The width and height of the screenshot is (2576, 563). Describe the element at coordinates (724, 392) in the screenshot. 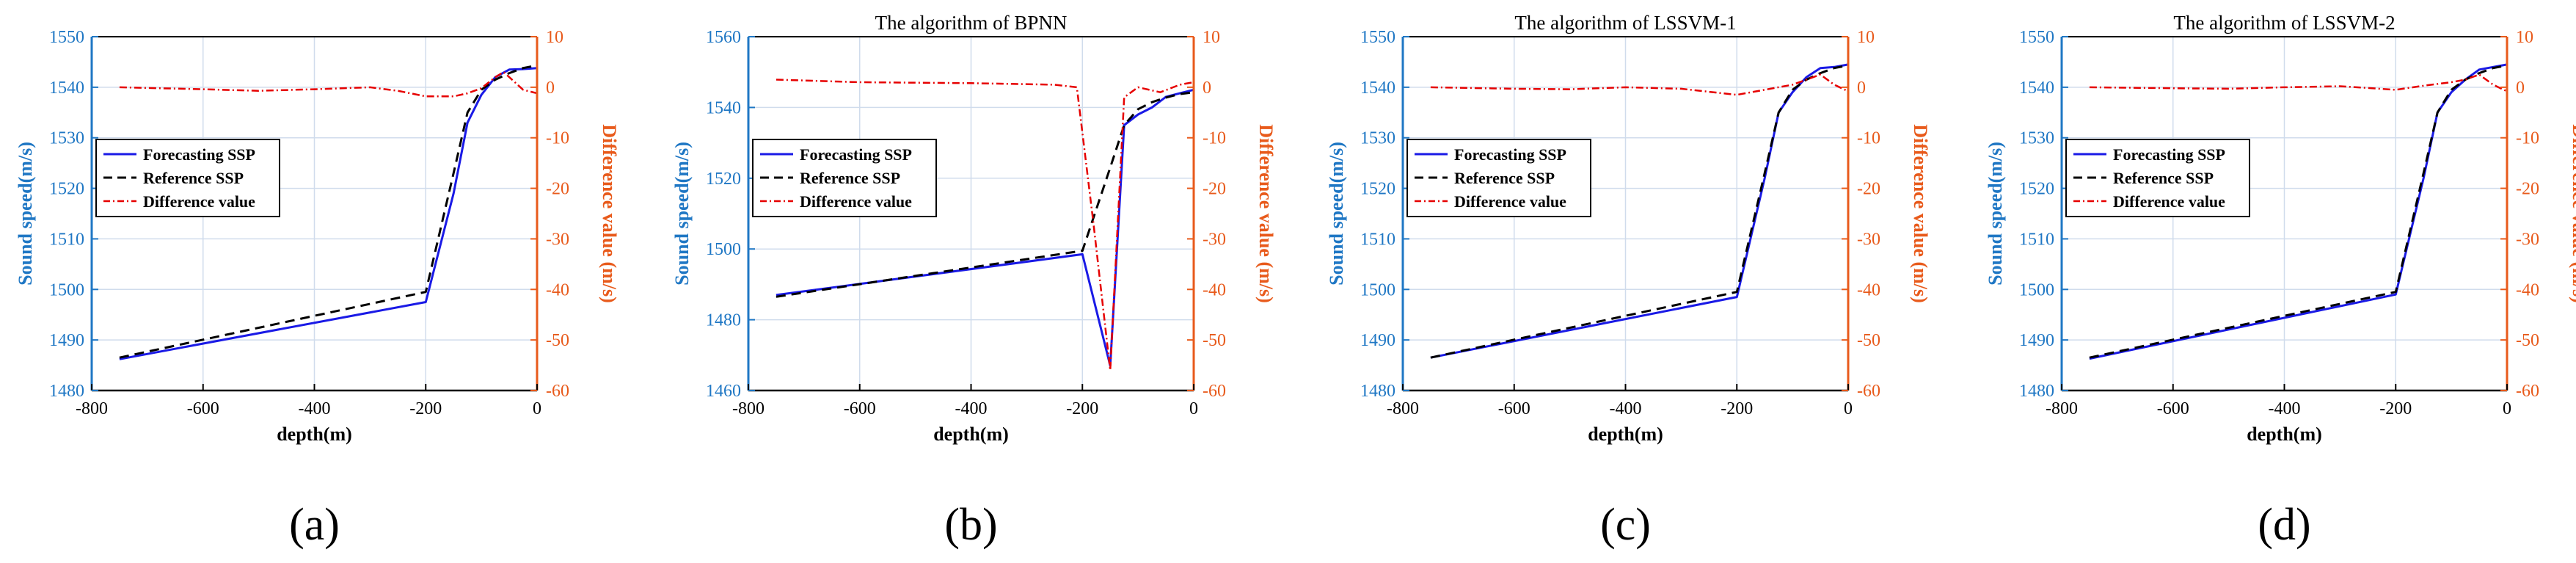

I see `y-tick-label: 1460` at that location.